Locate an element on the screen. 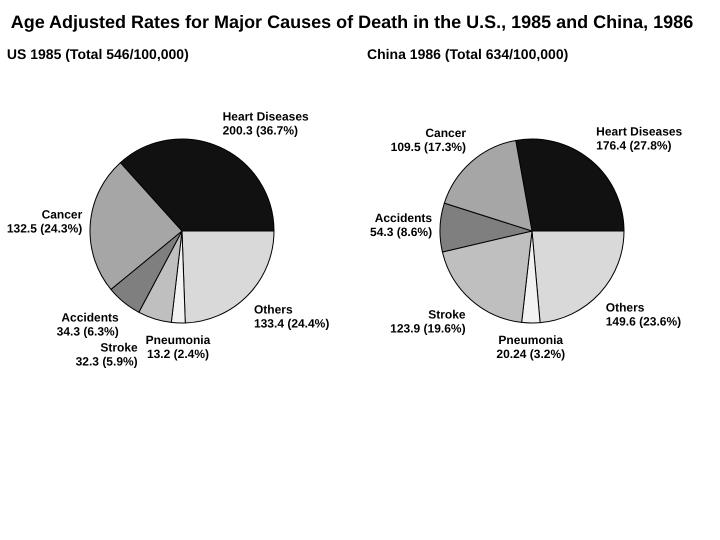  data-label: 109.5 (17.3%) is located at coordinates (428, 147).